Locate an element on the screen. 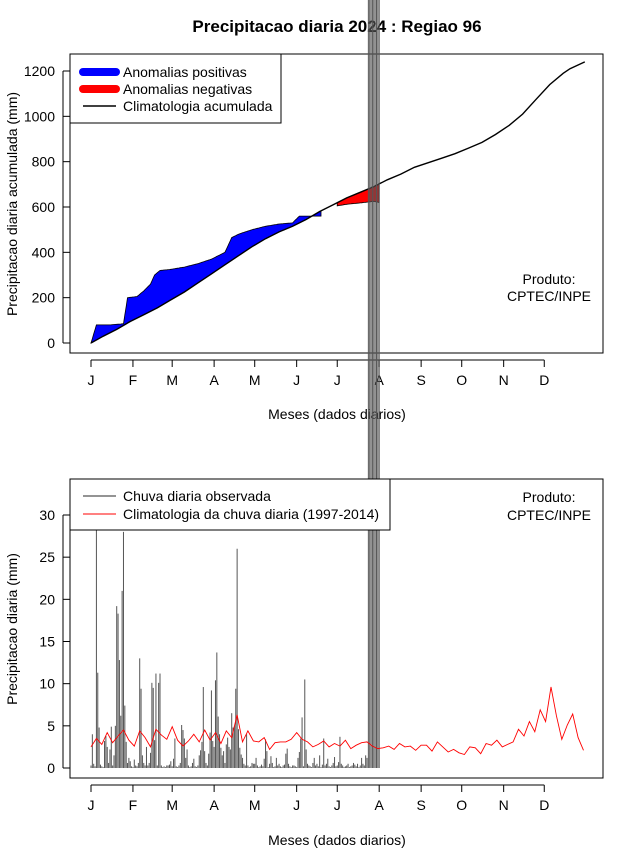 This screenshot has width=640, height=850. top-y-tick-label: 400 is located at coordinates (44, 252).